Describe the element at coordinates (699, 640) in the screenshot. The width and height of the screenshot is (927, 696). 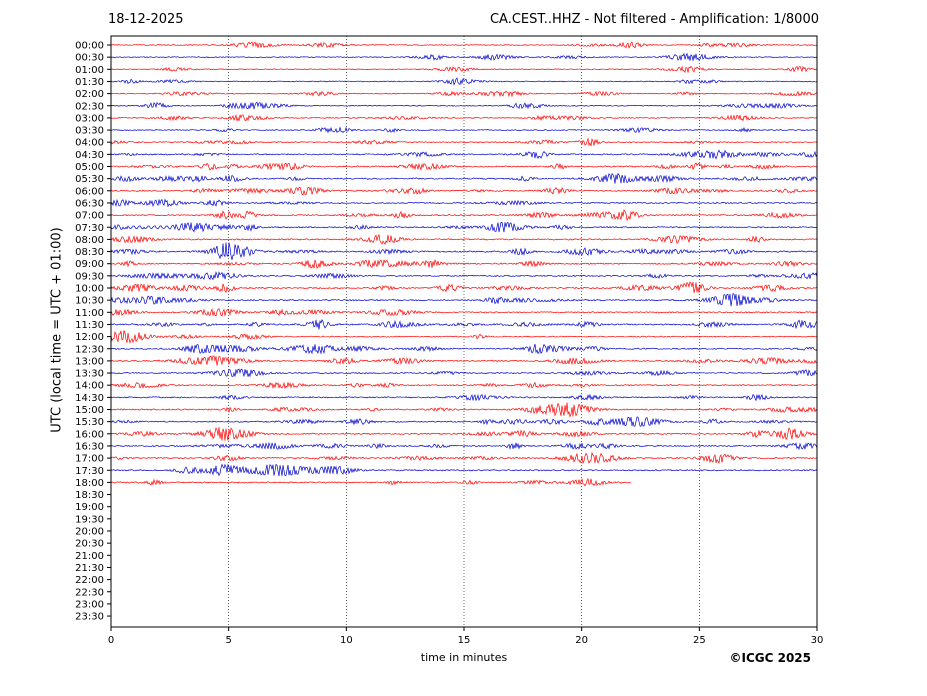
I see `x-tick-label: 25` at that location.